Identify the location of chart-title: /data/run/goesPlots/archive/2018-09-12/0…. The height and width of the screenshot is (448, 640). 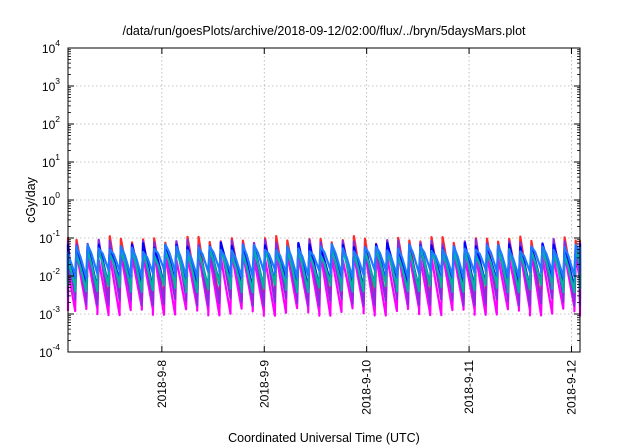
(324, 31).